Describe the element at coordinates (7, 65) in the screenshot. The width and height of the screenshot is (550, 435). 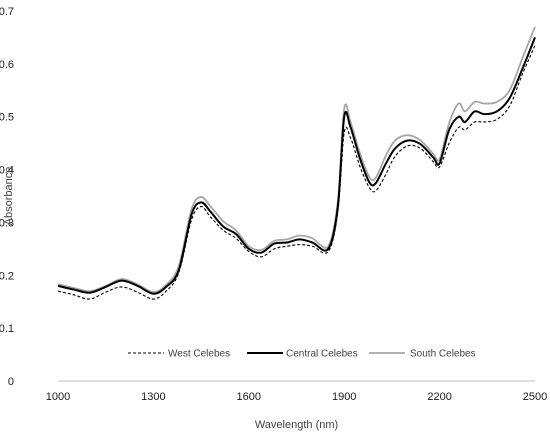
I see `y-tick-label: 0.6` at that location.